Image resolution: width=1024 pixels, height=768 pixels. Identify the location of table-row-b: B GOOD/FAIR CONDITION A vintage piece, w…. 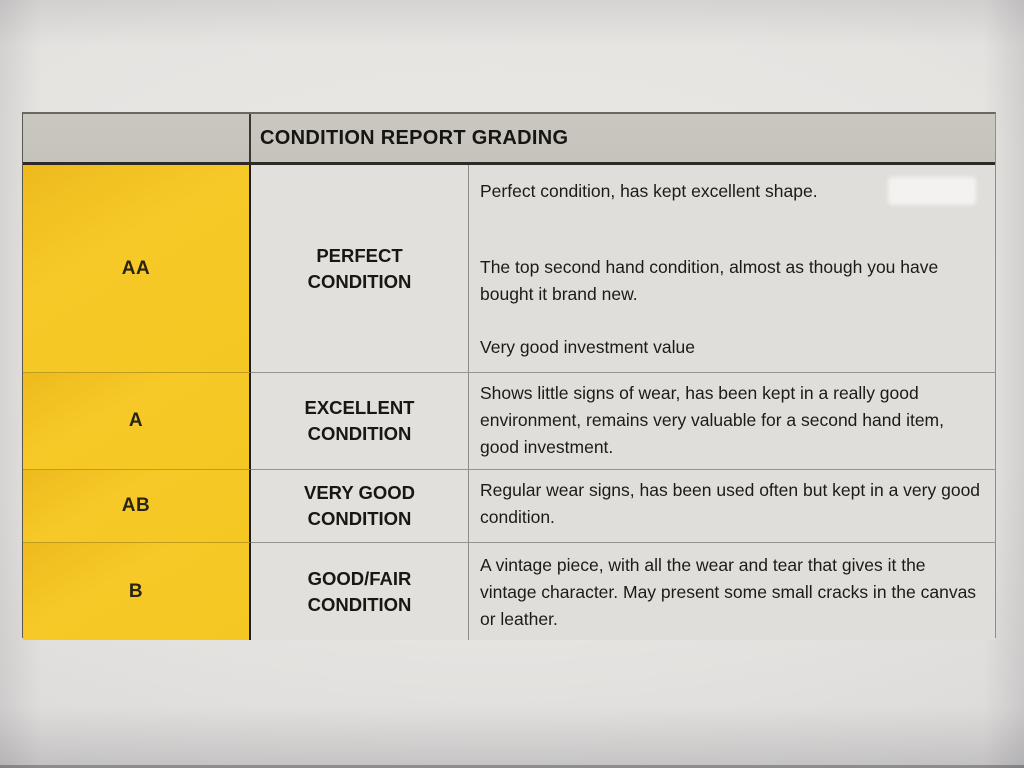
(509, 591).